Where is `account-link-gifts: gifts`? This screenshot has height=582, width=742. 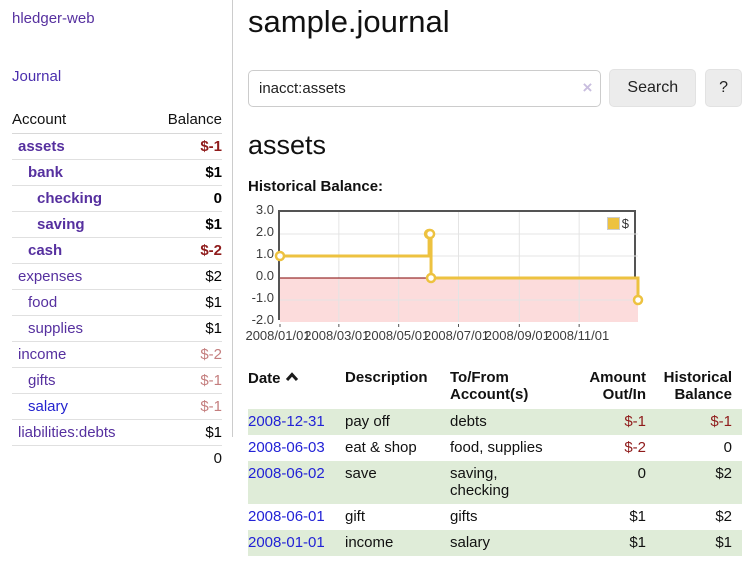 account-link-gifts: gifts is located at coordinates (42, 380).